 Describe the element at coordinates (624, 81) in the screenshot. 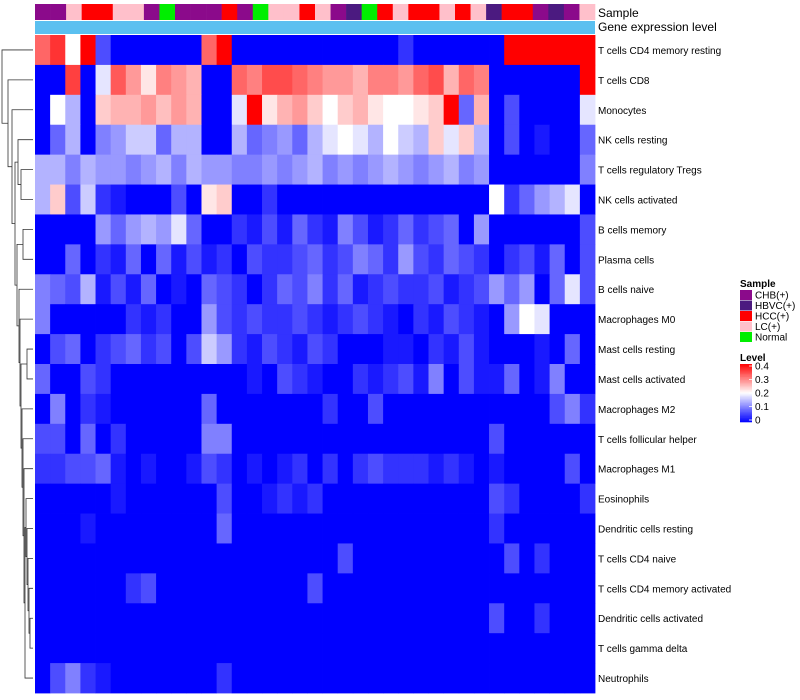

I see `row-label: T cells CD8` at that location.